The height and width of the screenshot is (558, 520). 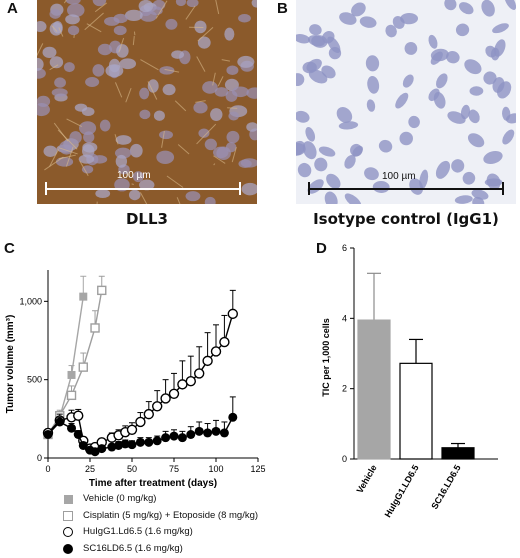 I want to click on panel-letter-a: A, so click(x=12, y=8).